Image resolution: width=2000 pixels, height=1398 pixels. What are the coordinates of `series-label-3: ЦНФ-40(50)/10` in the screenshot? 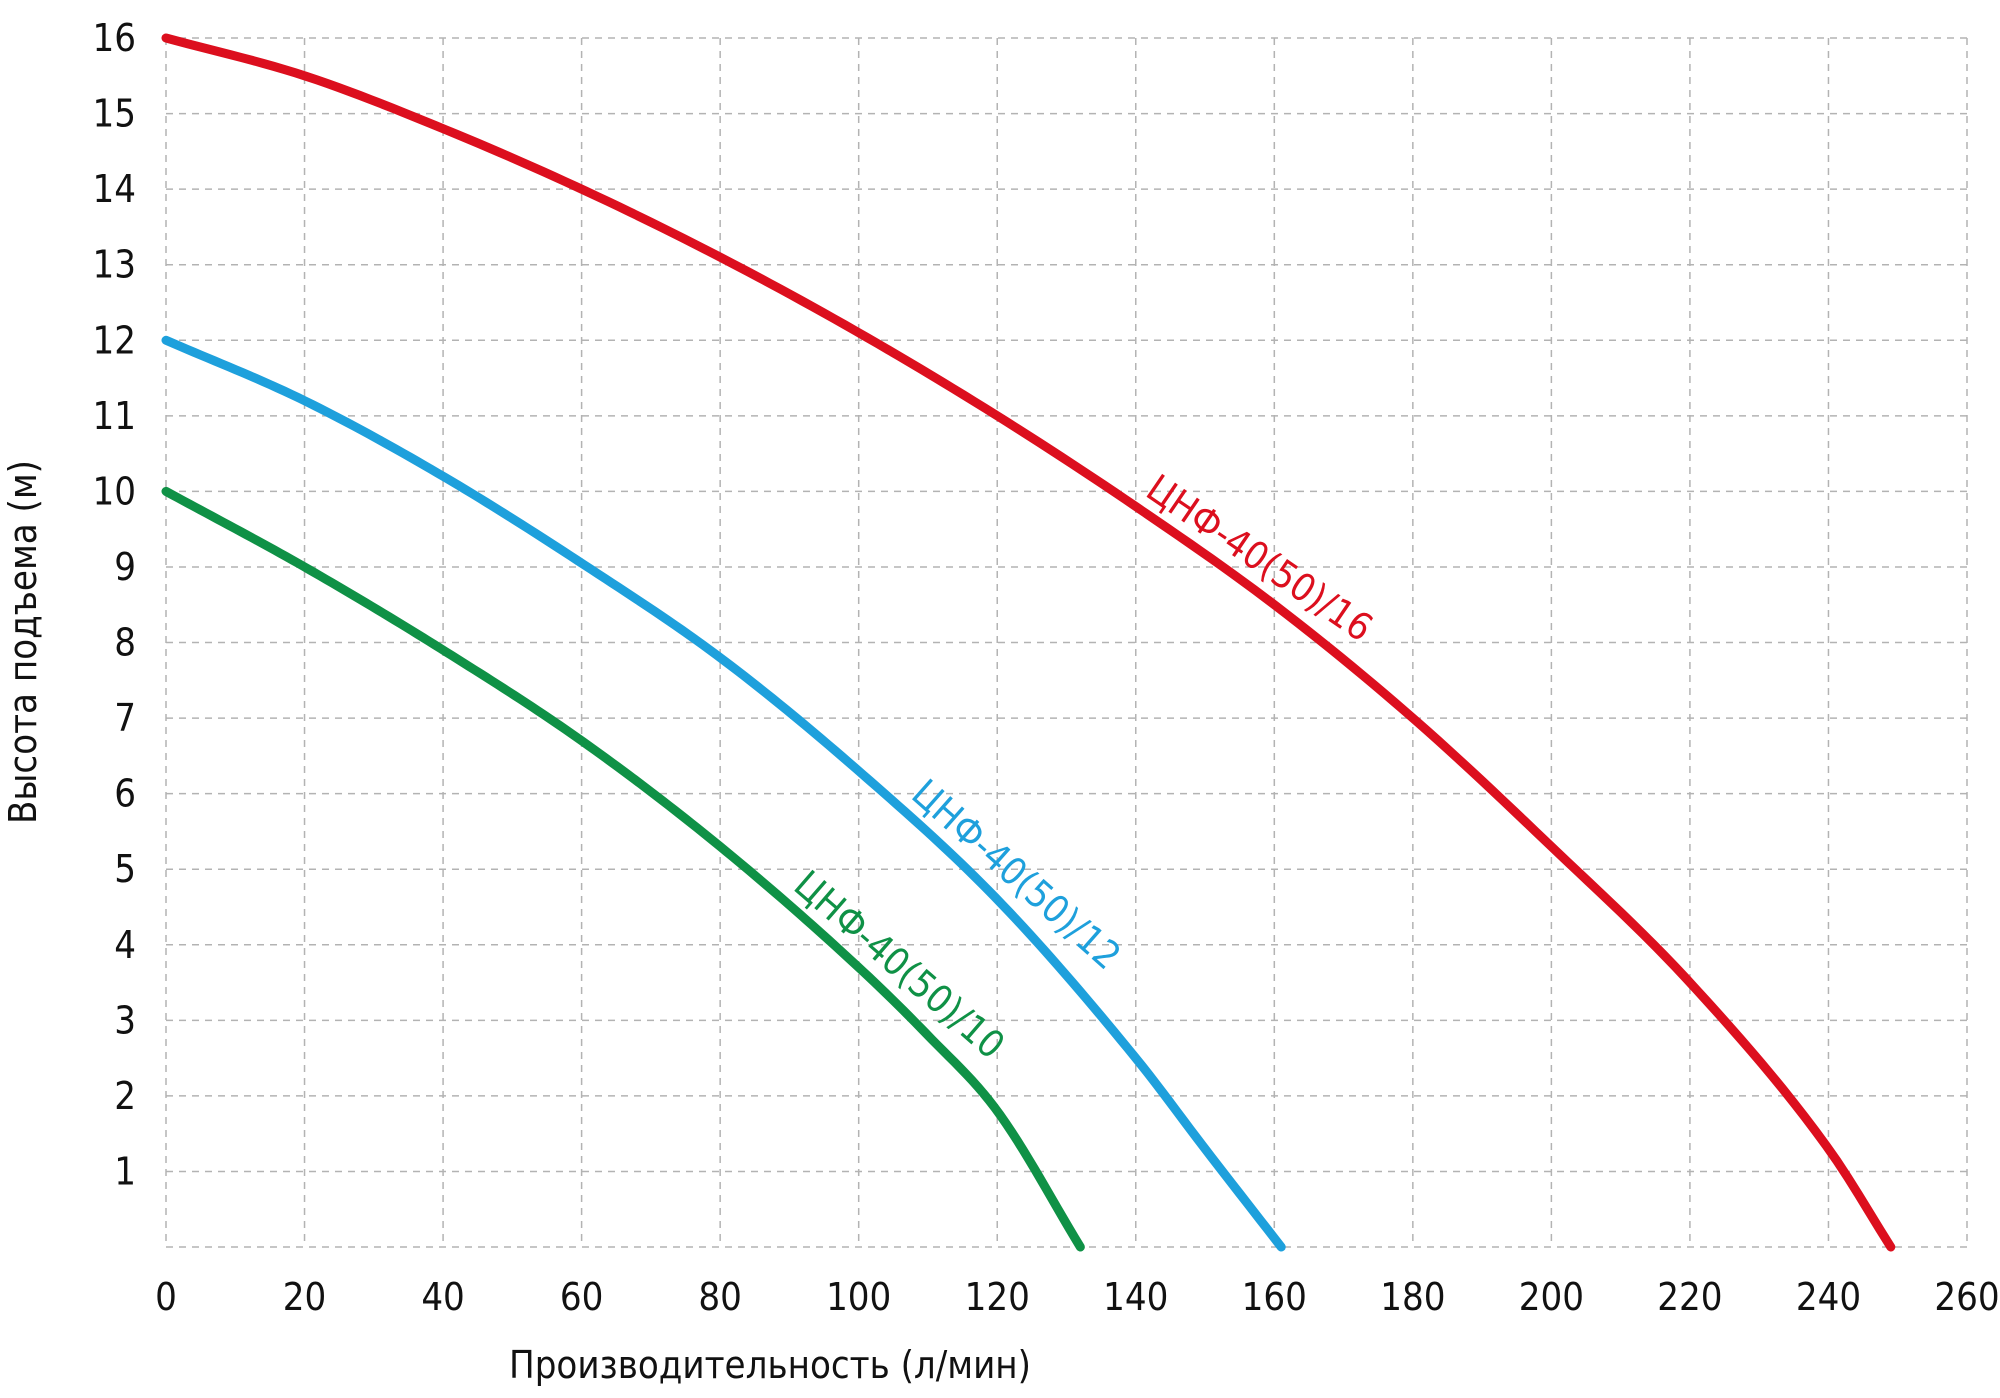 It's located at (899, 964).